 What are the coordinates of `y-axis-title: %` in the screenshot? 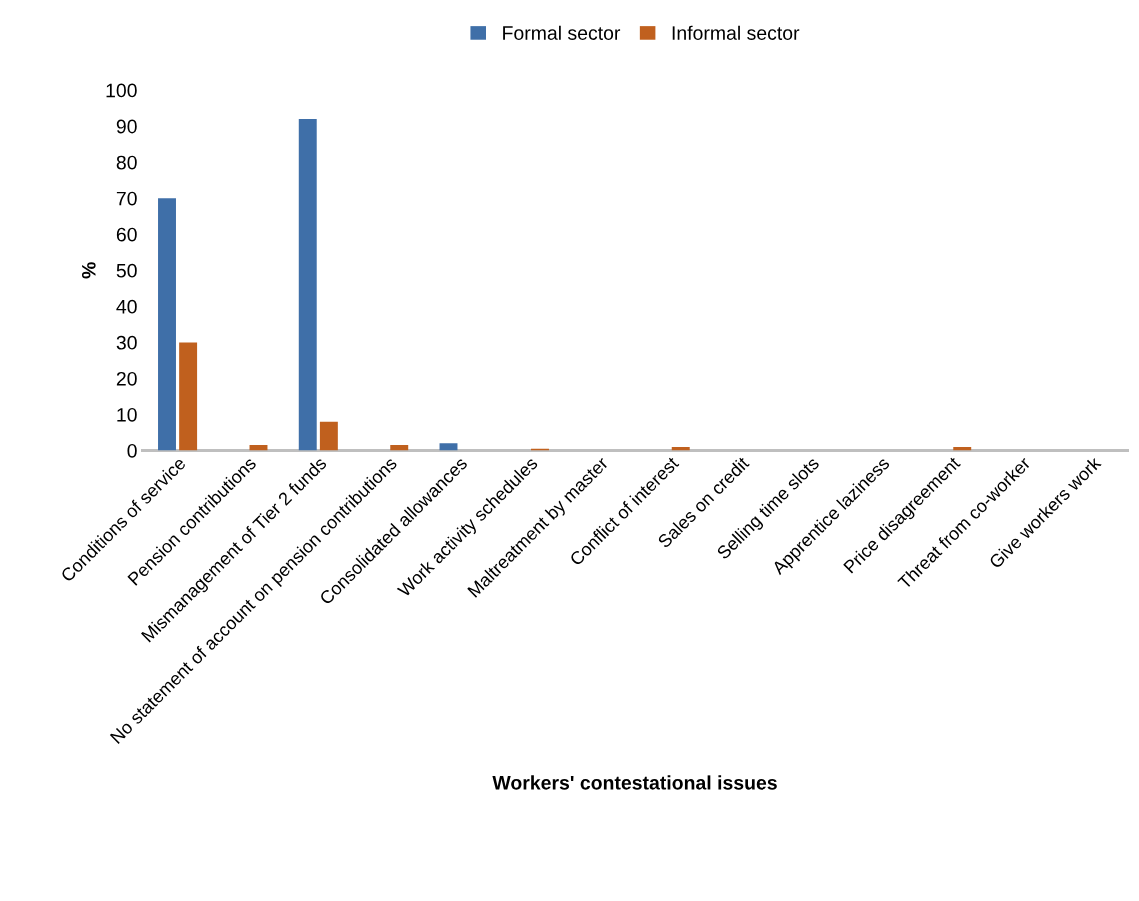 It's located at (88, 270).